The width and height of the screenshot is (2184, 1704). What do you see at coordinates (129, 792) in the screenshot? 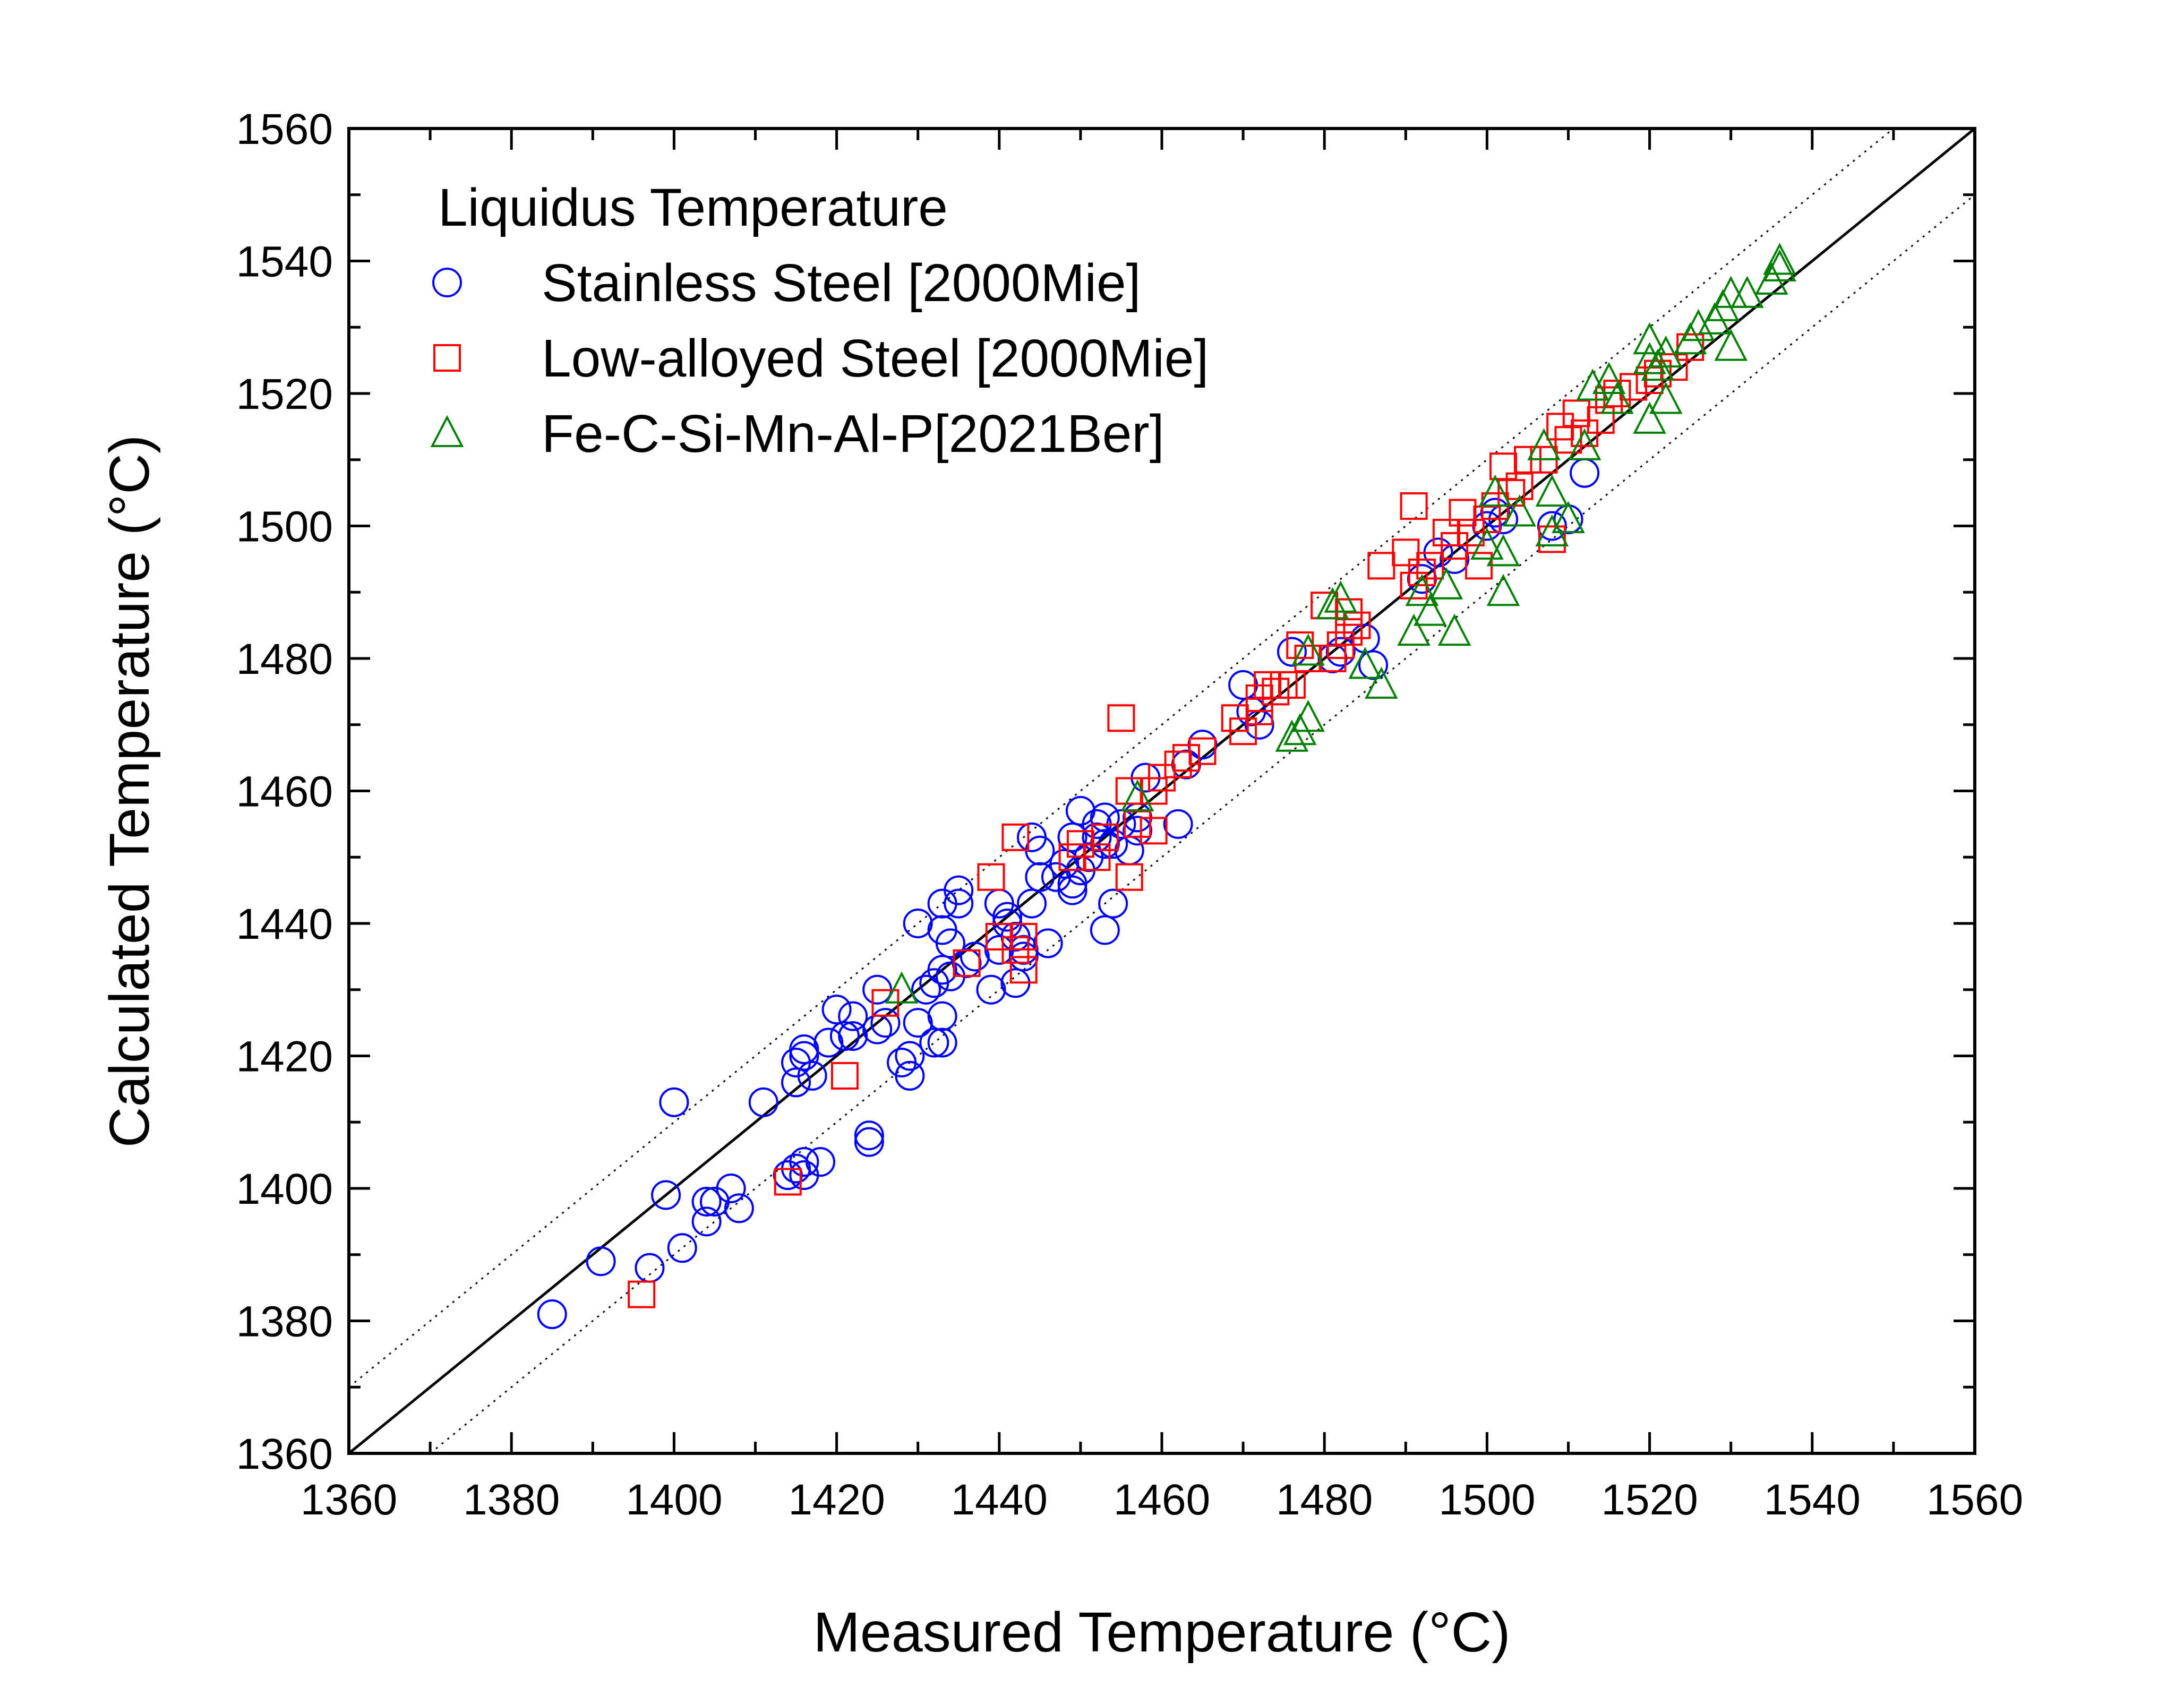
I see `y-axis-label: Calculated Temperature (°C)` at bounding box center [129, 792].